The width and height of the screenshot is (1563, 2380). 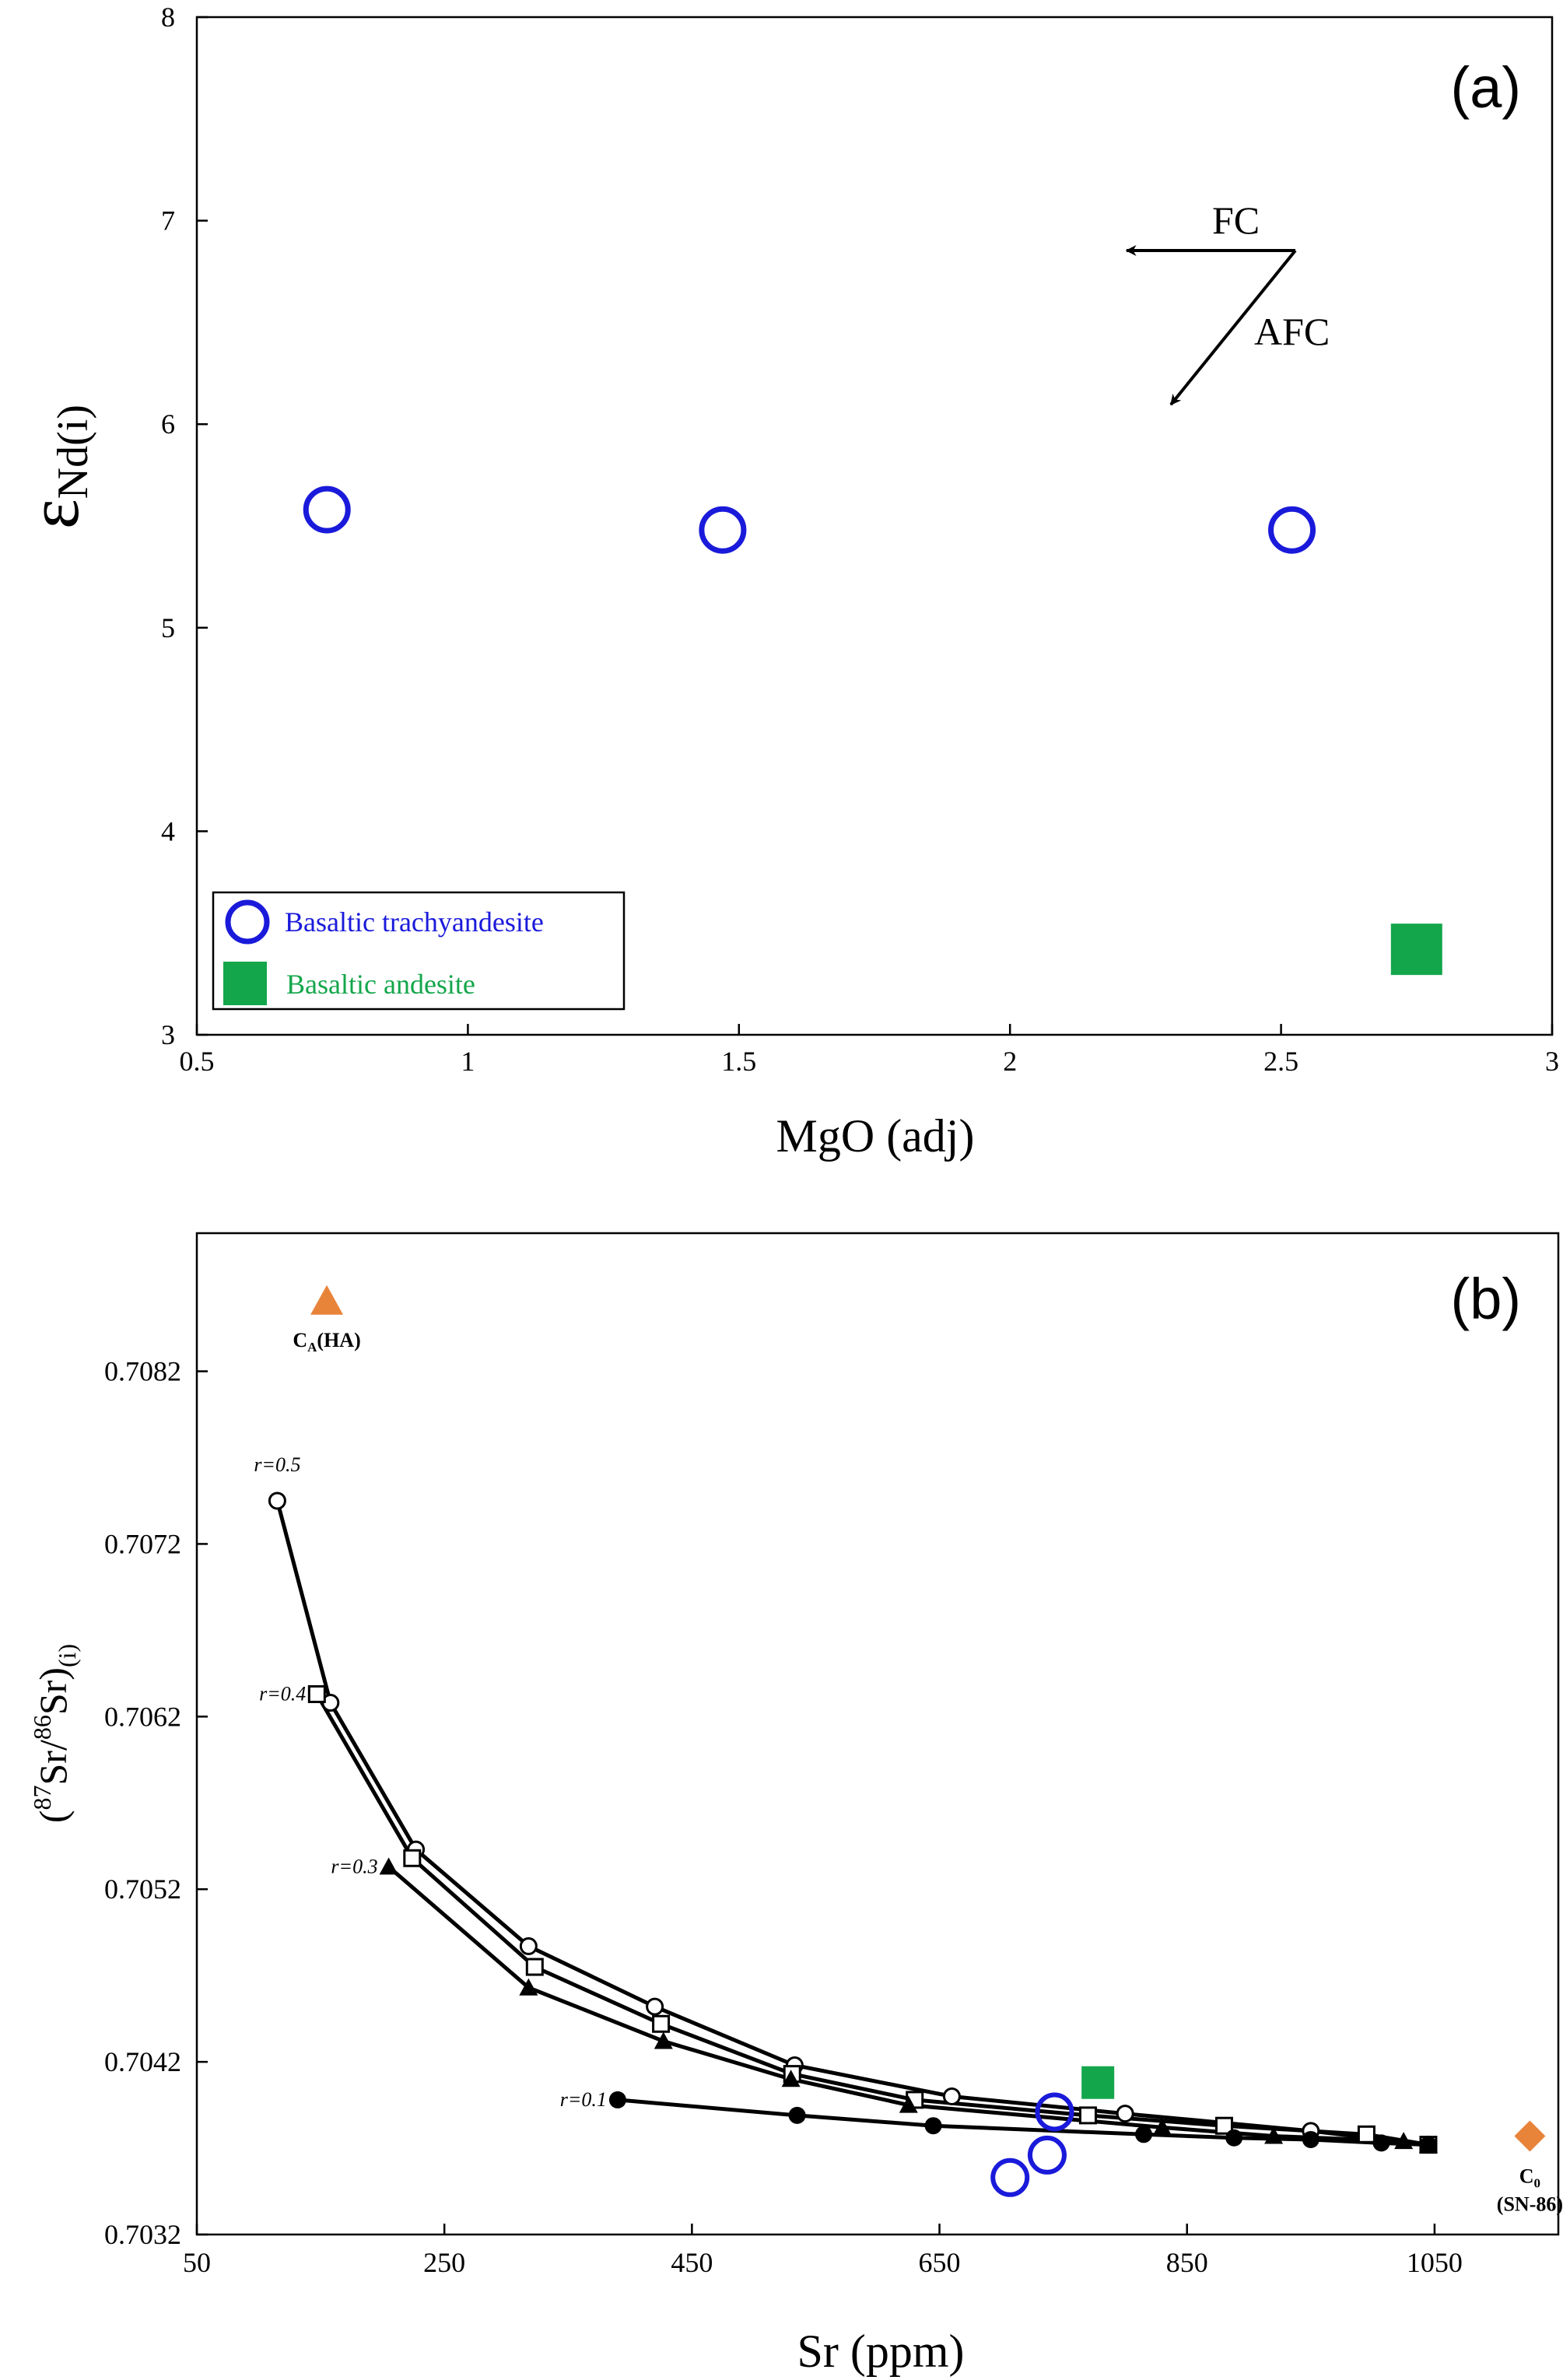 I want to click on curve-label: r=0.5, so click(x=277, y=1465).